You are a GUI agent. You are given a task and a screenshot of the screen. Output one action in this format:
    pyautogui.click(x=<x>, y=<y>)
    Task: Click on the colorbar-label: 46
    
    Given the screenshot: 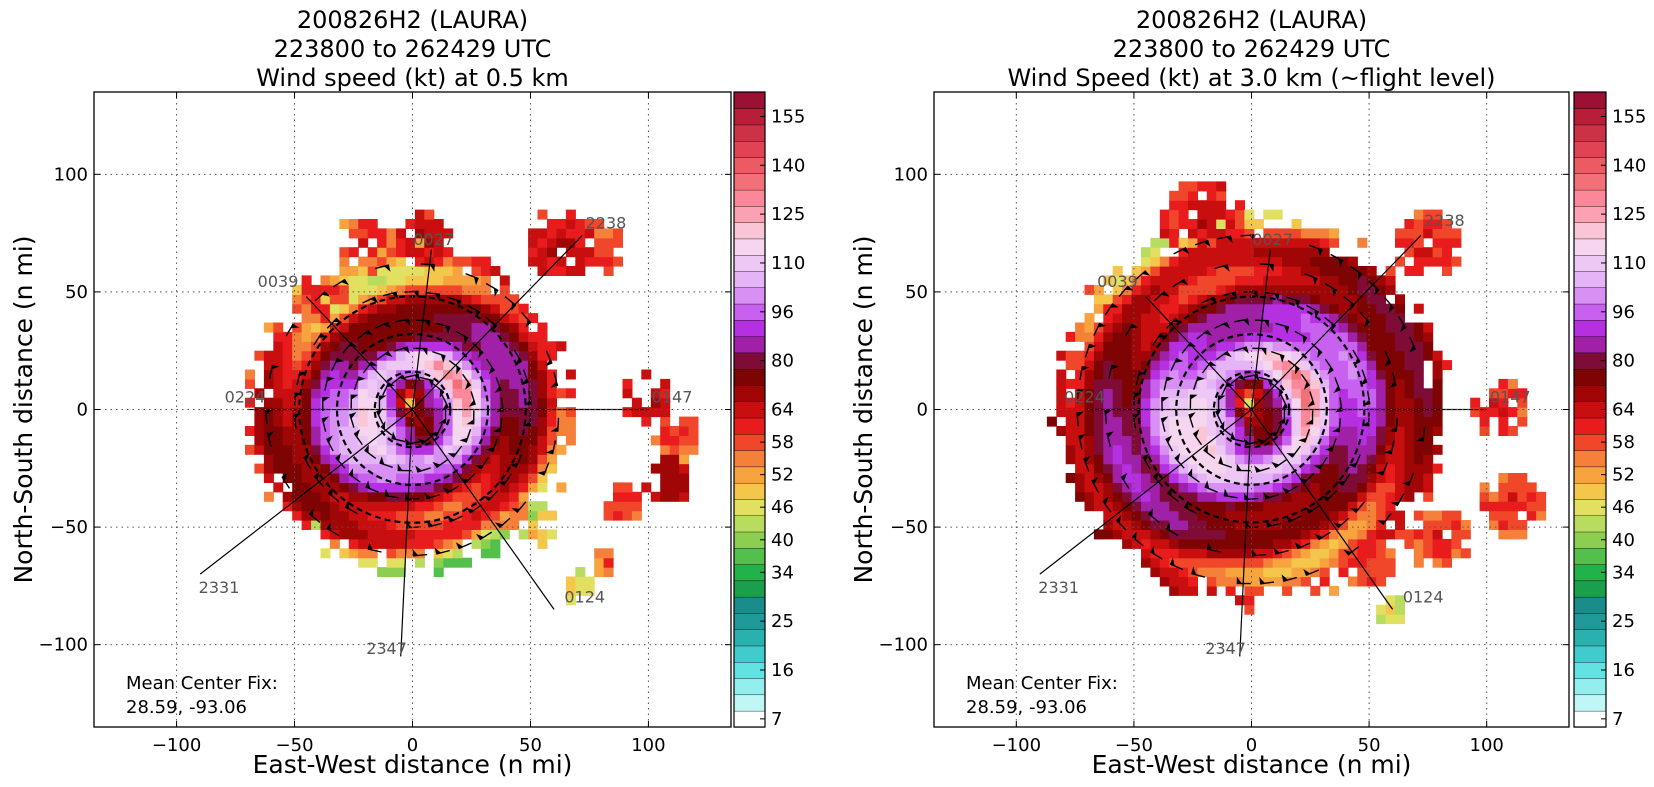 What is the action you would take?
    pyautogui.click(x=1623, y=507)
    